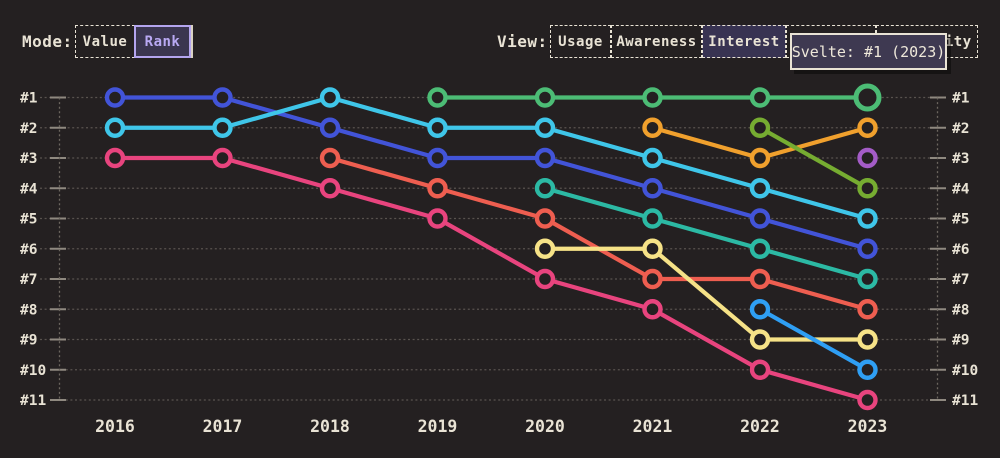 This screenshot has width=1000, height=458. What do you see at coordinates (28, 159) in the screenshot?
I see `rank-label-left: #3` at bounding box center [28, 159].